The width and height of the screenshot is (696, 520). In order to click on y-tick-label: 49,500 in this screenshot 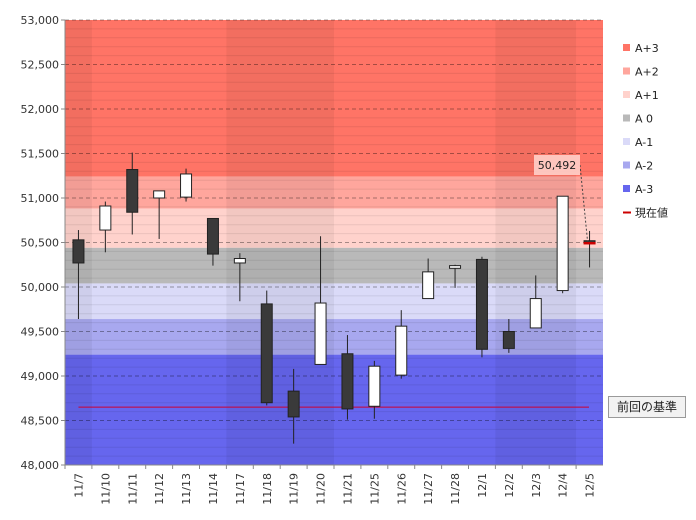, I will do `click(40, 332)`.